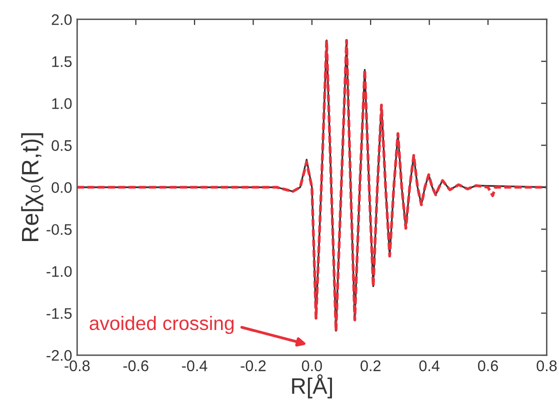  What do you see at coordinates (135, 366) in the screenshot?
I see `x-tick-label: -0.6` at bounding box center [135, 366].